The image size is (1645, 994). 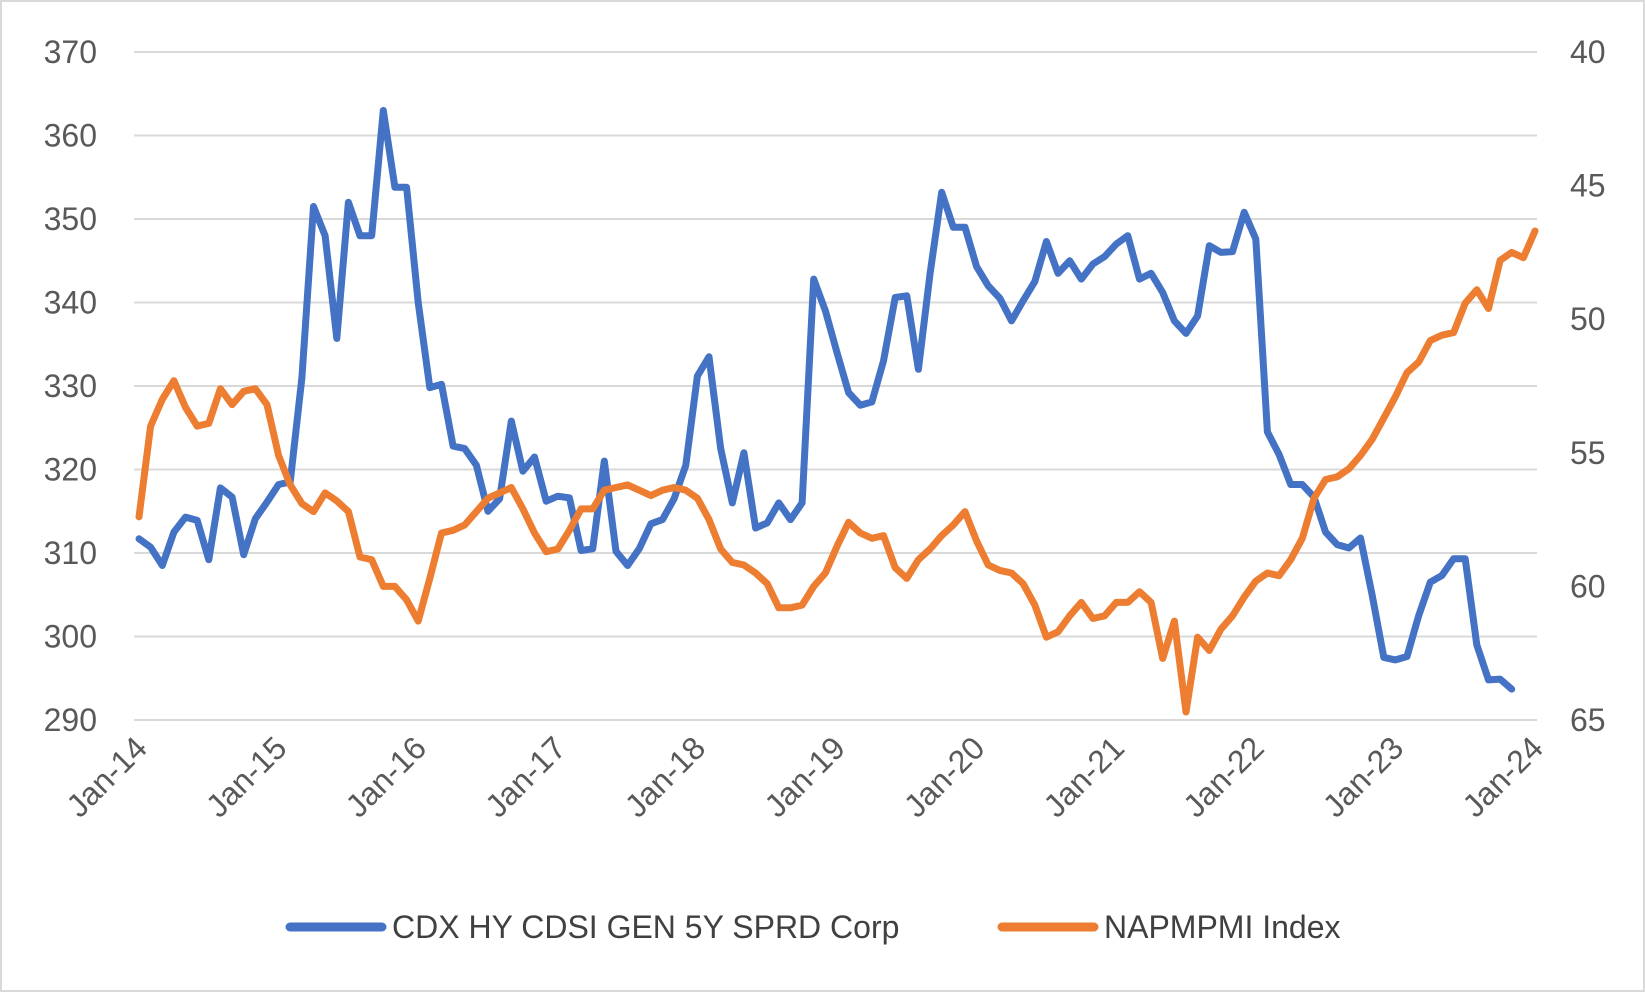 What do you see at coordinates (525, 776) in the screenshot?
I see `x-tick-label: Jan-17` at bounding box center [525, 776].